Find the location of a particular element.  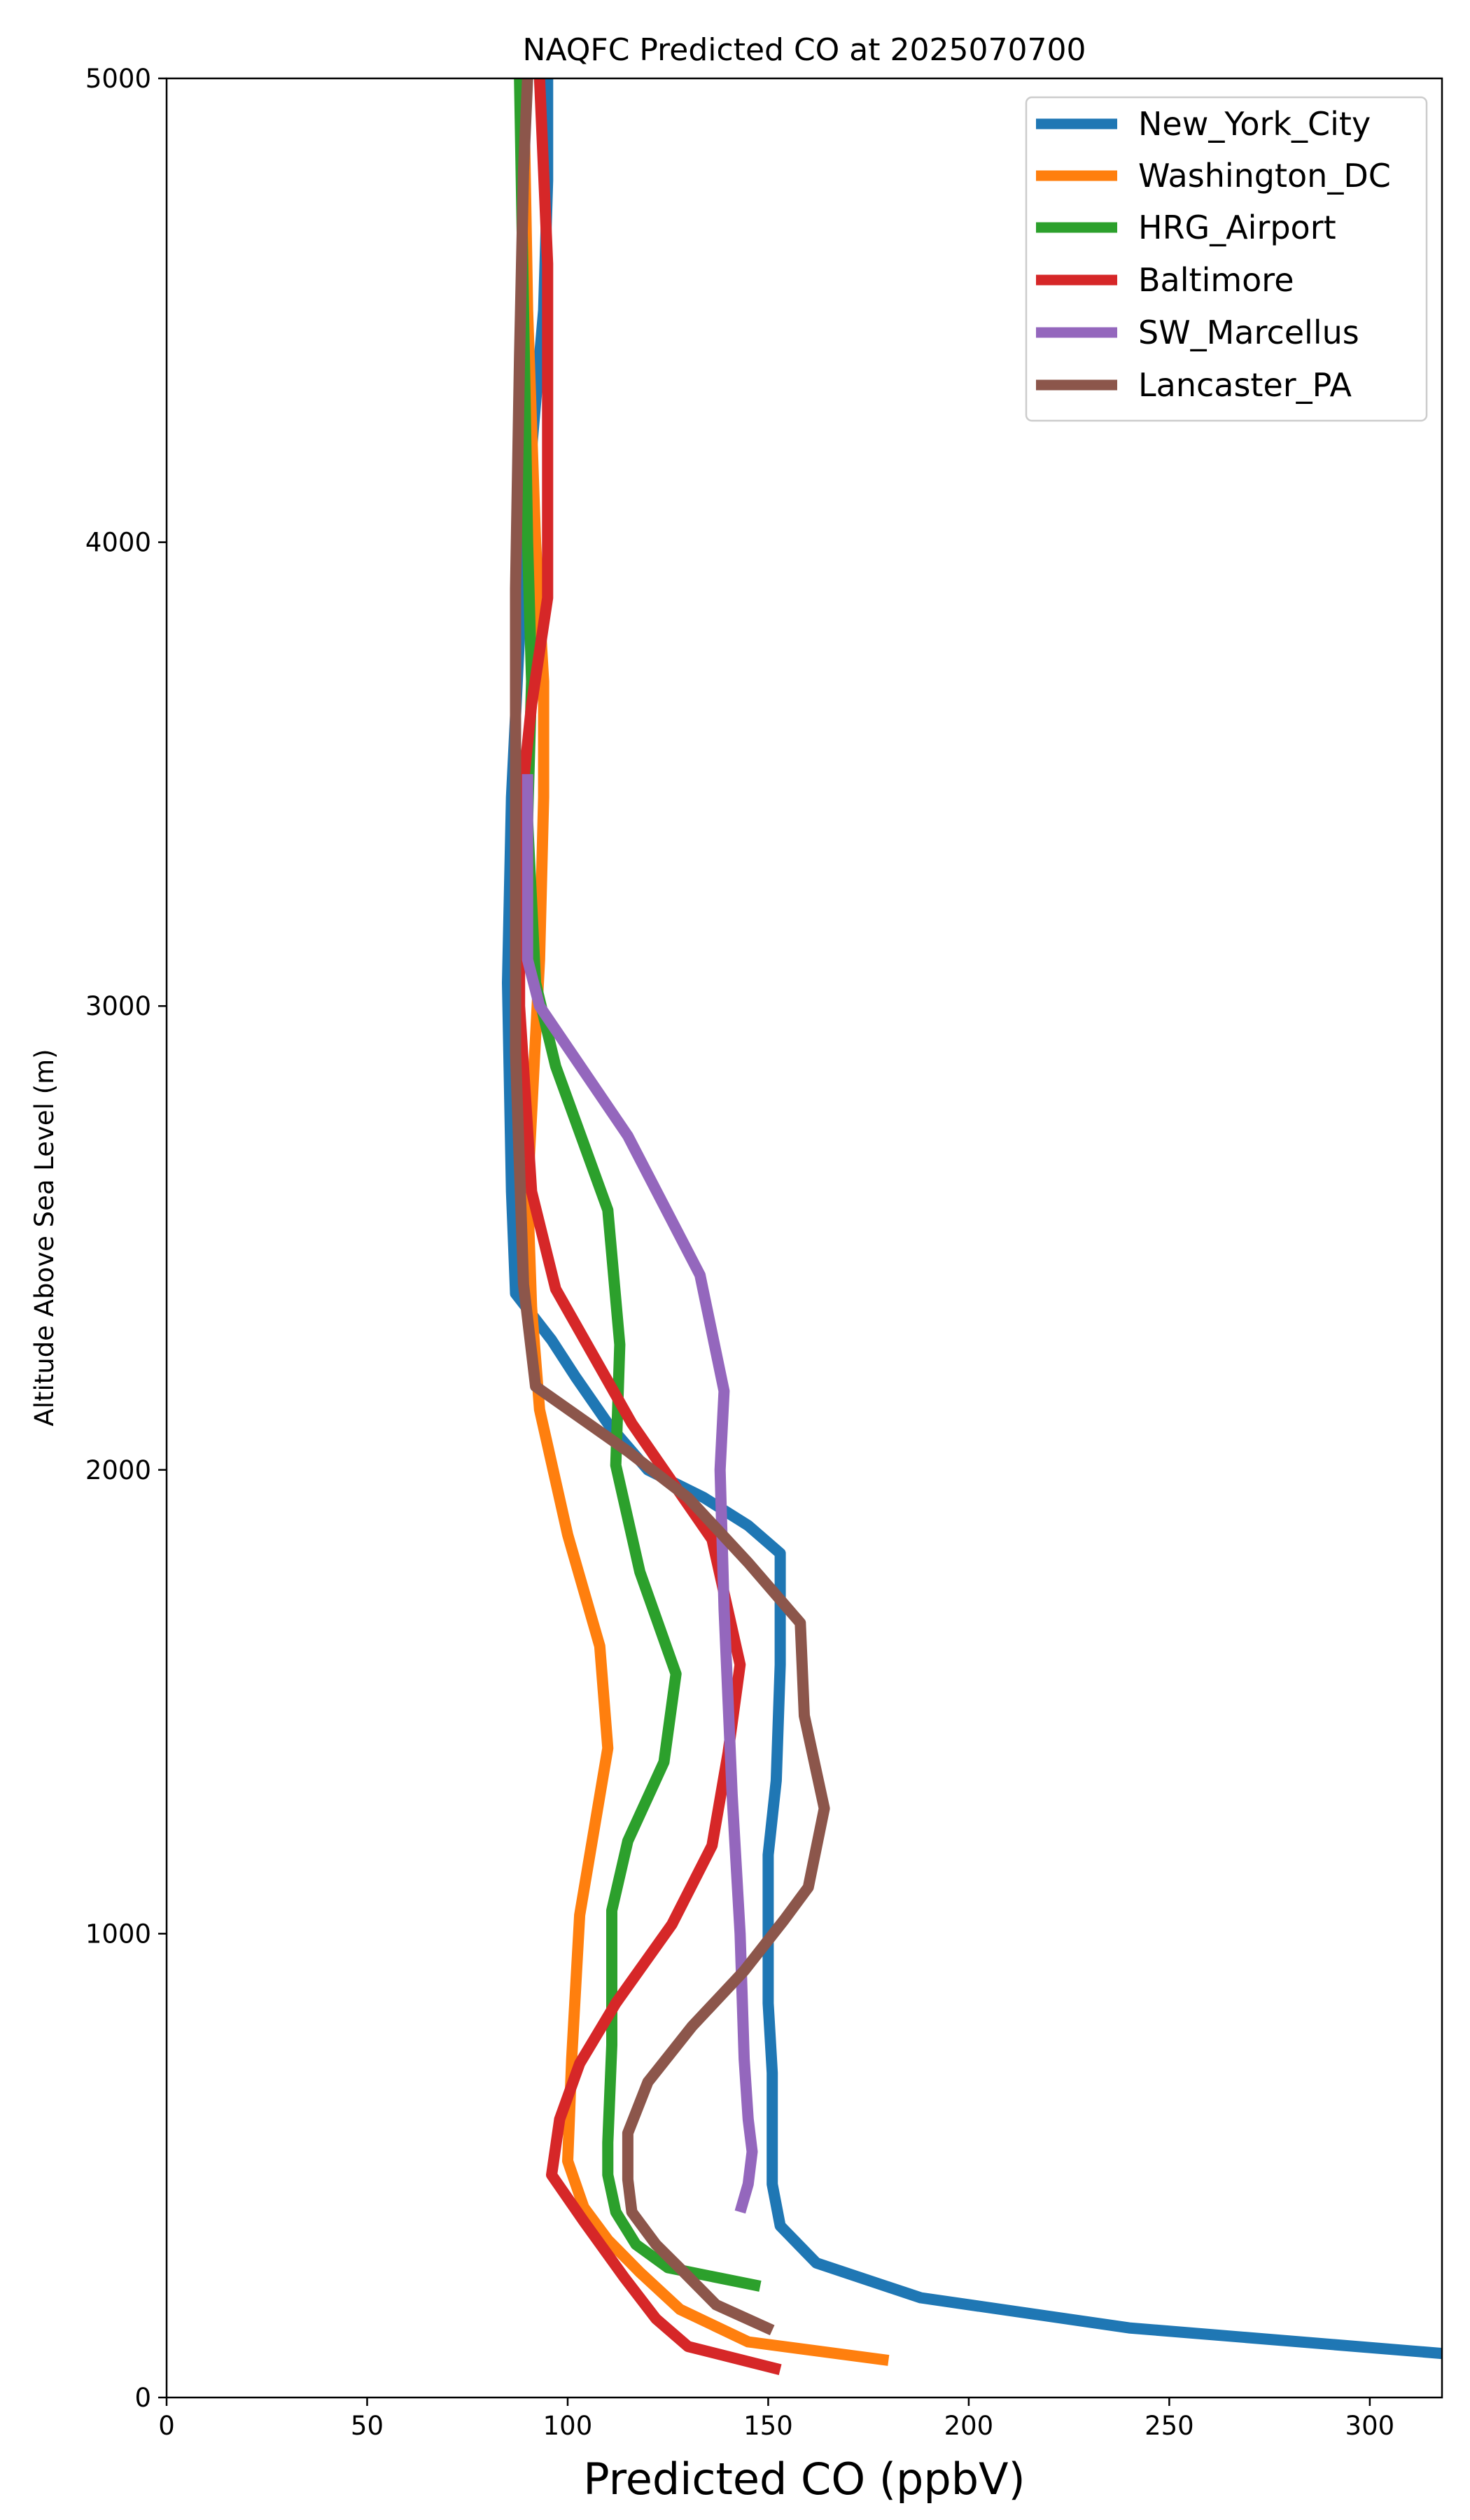

series-line-sw-marcellus is located at coordinates (640, 1494).